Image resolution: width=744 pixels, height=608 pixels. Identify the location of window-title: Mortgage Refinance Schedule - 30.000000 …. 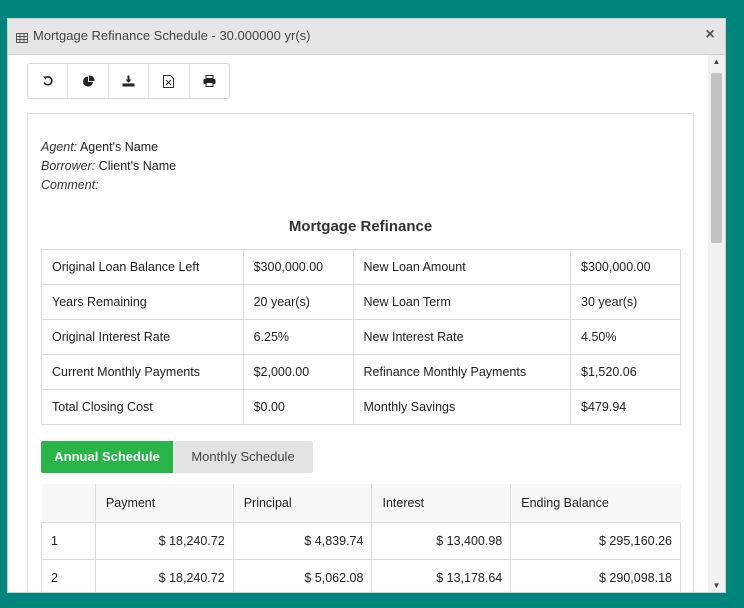
(172, 35).